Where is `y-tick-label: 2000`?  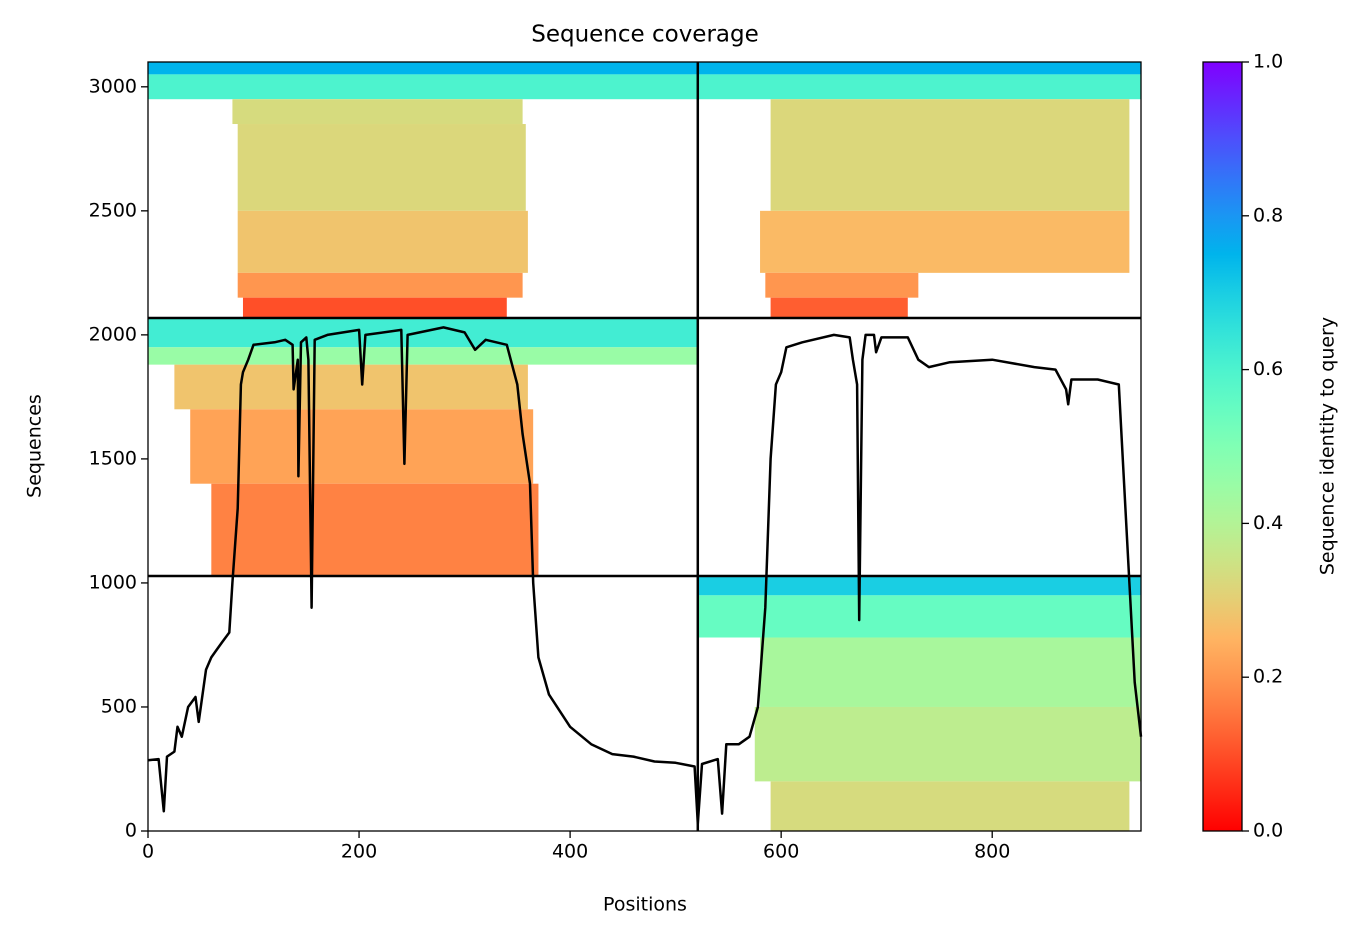 y-tick-label: 2000 is located at coordinates (113, 334).